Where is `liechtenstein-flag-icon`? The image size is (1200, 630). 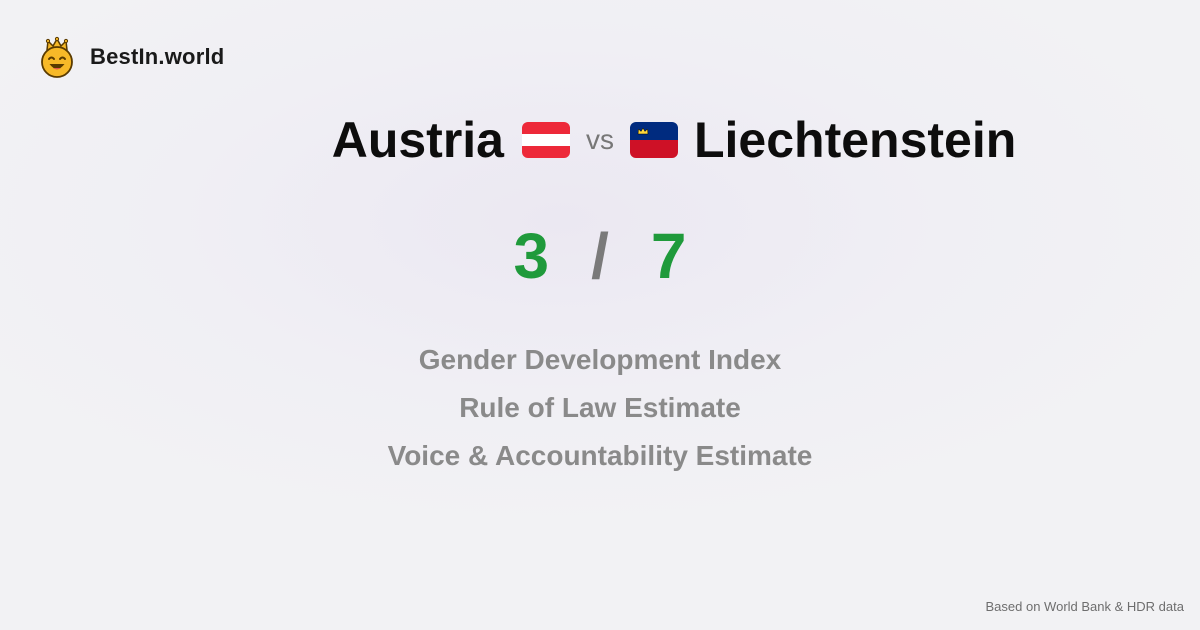
liechtenstein-flag-icon is located at coordinates (653, 140).